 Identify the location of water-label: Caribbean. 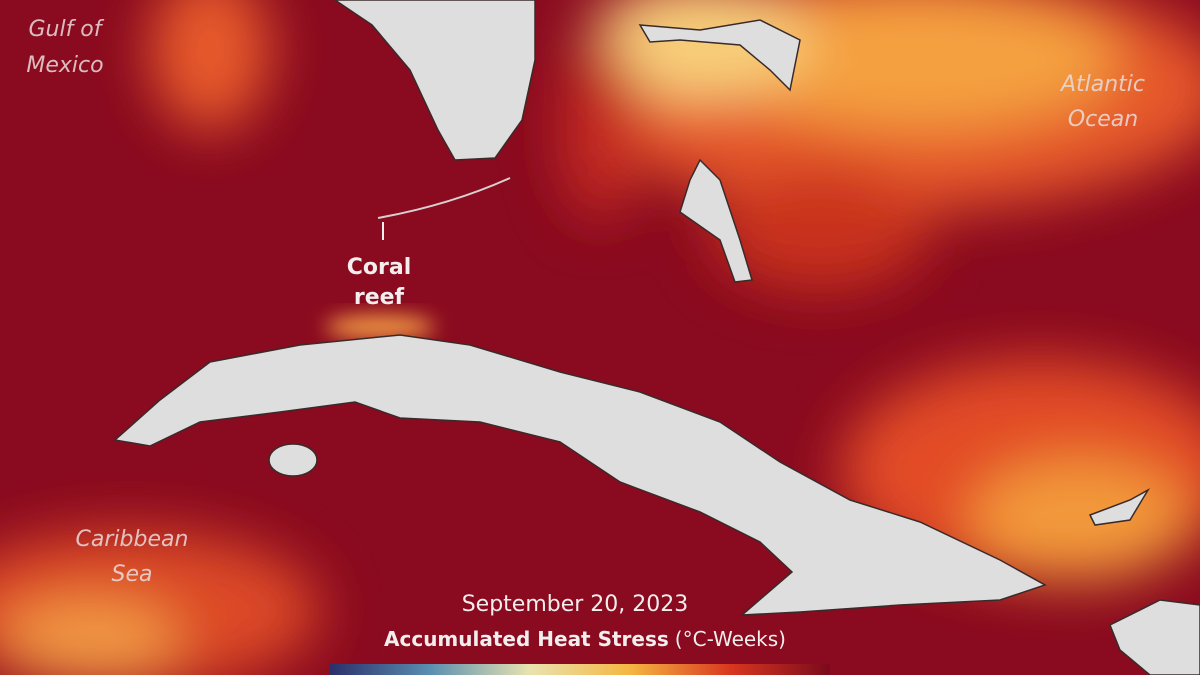
(132, 539).